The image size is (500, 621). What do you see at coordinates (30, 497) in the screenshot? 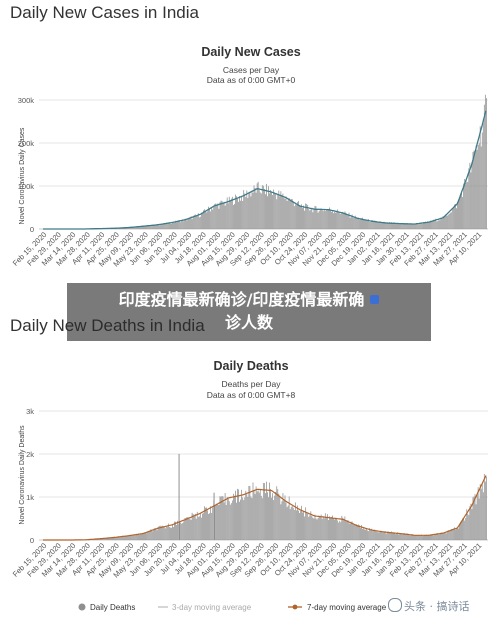
I see `y-tick-label: 1k` at bounding box center [30, 497].